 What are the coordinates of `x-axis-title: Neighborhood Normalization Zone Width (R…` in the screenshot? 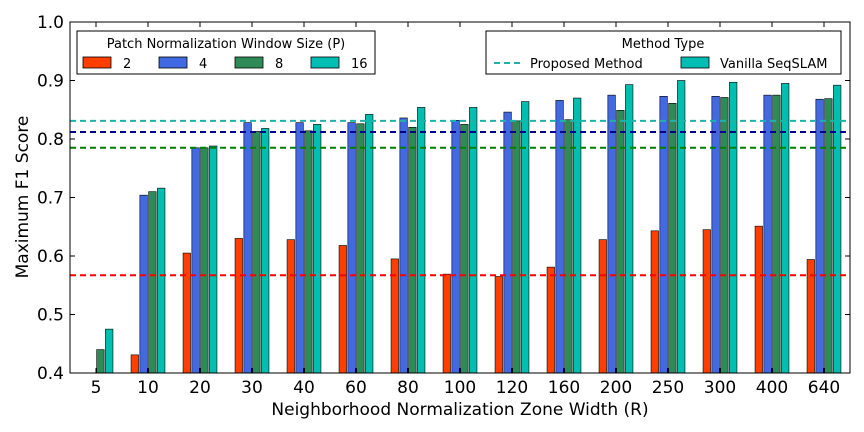 It's located at (459, 410).